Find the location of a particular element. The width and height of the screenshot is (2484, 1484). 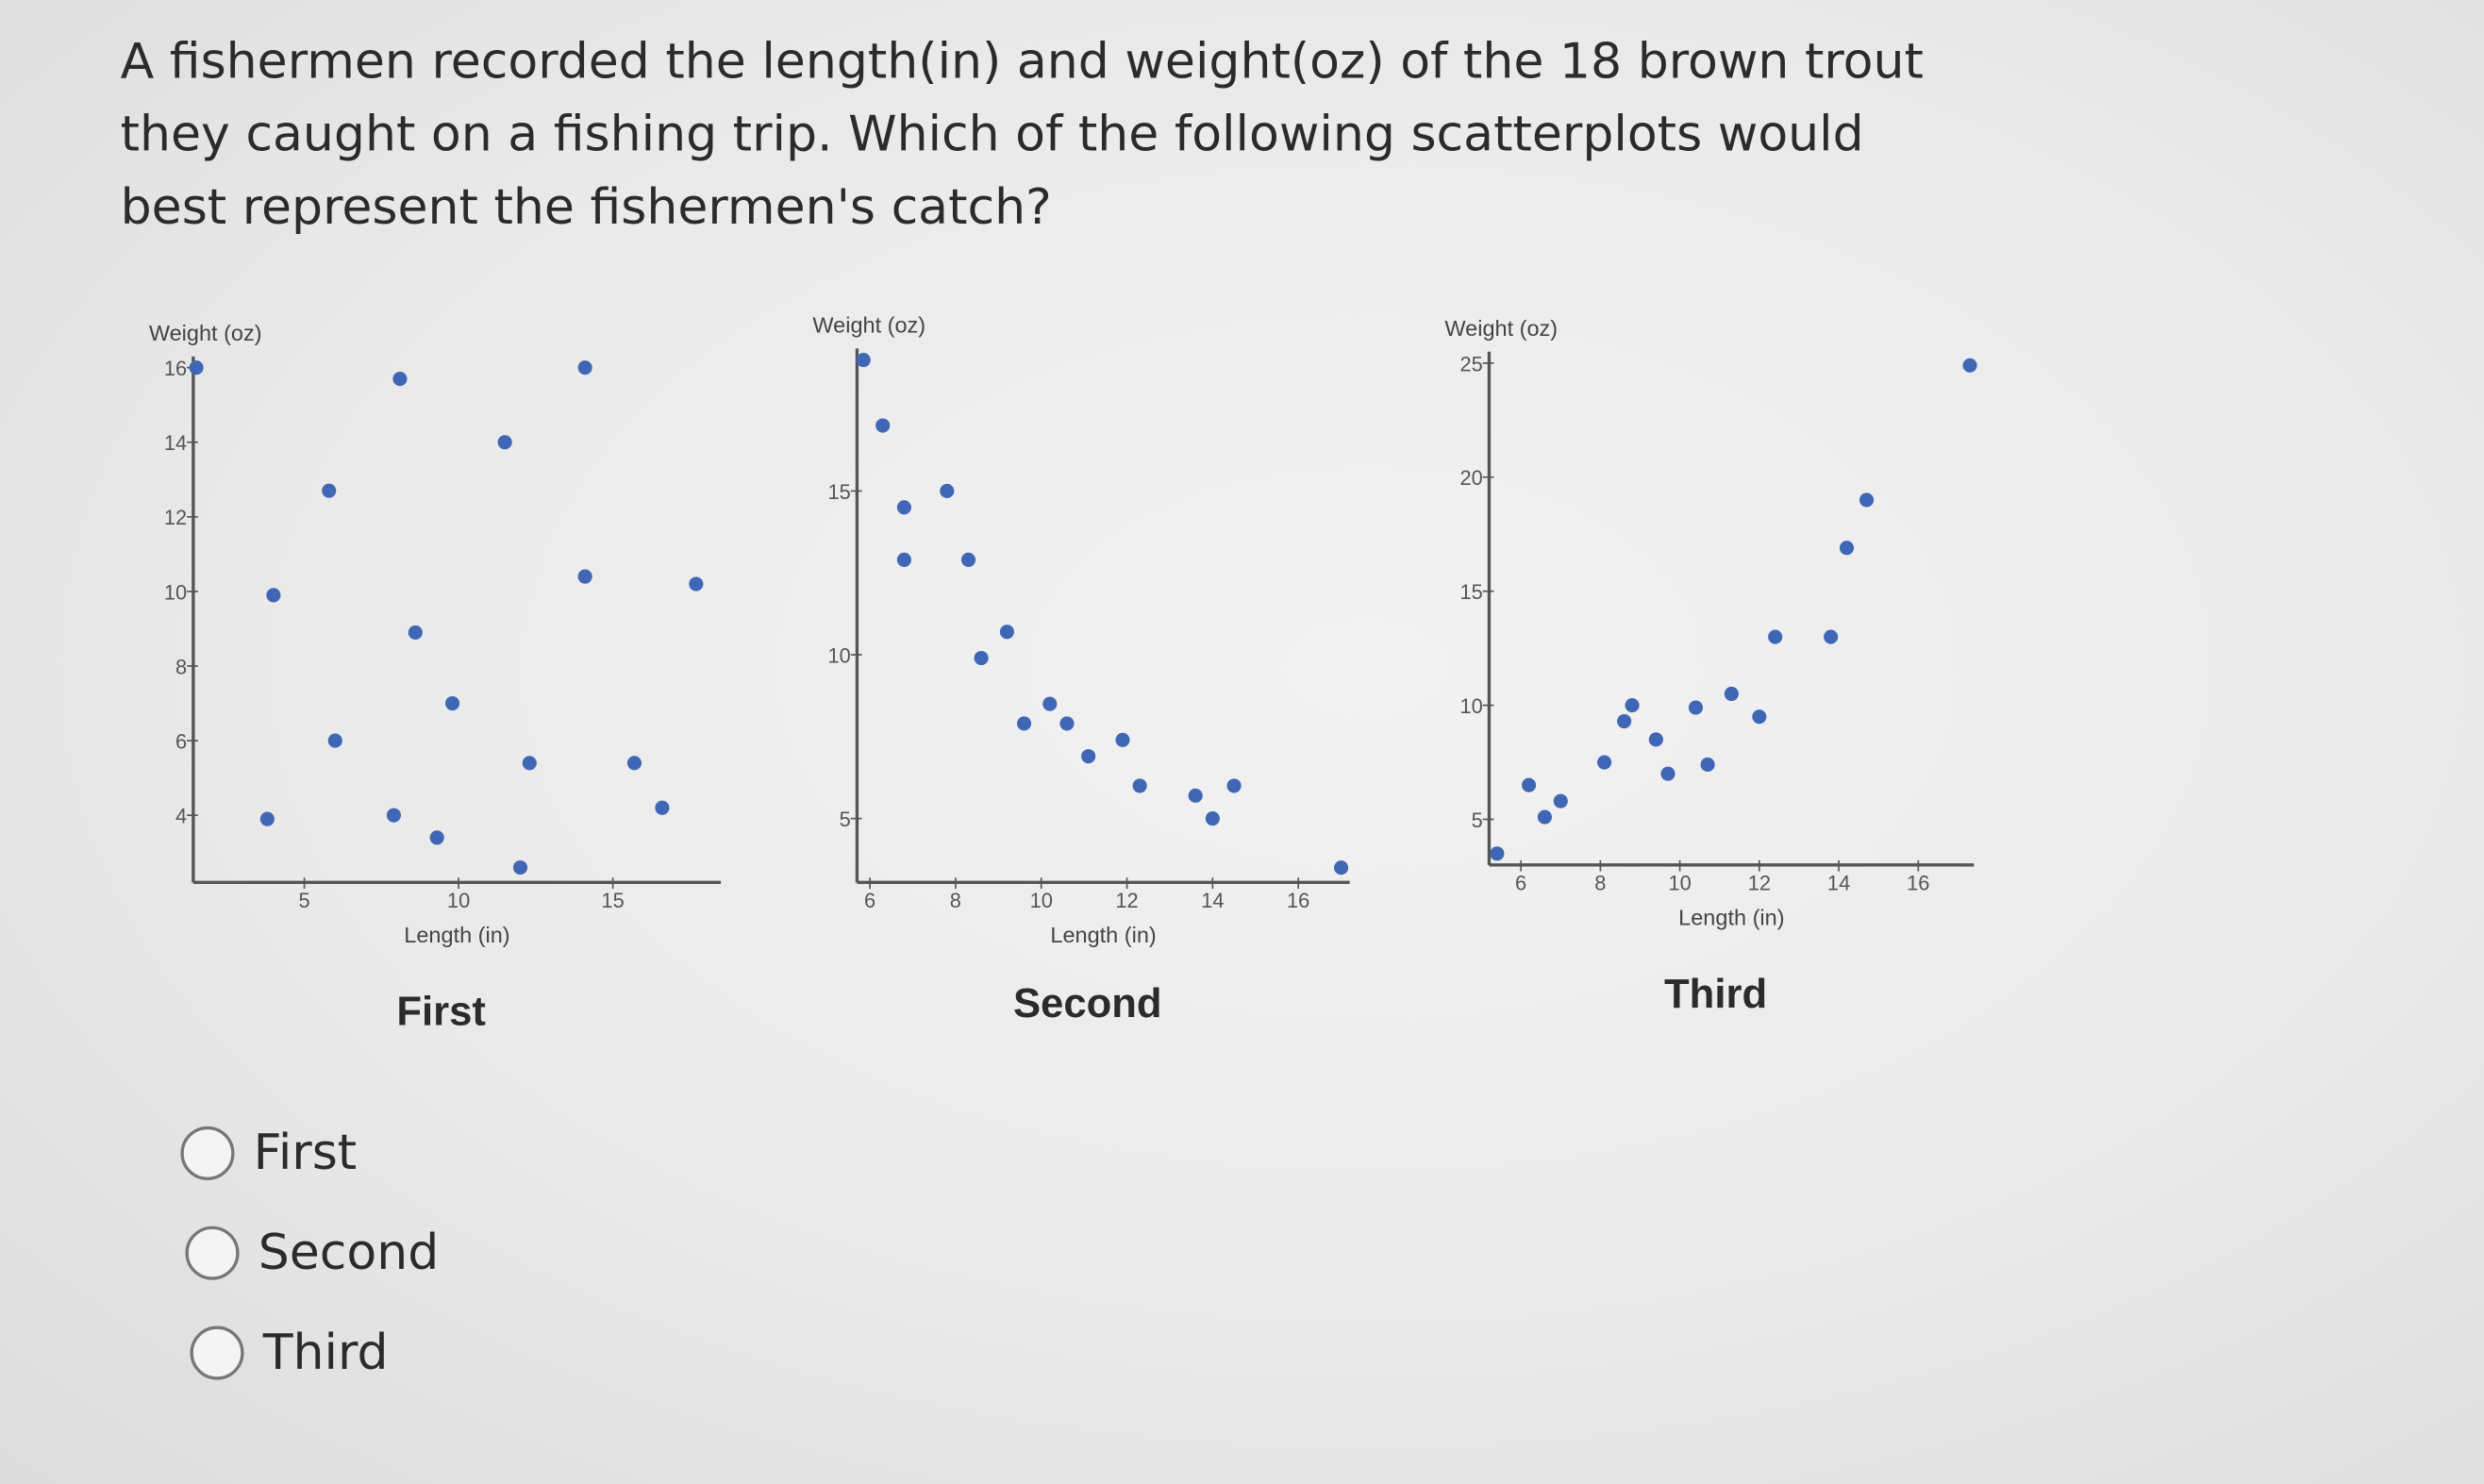

option-label: Third is located at coordinates (325, 1353).